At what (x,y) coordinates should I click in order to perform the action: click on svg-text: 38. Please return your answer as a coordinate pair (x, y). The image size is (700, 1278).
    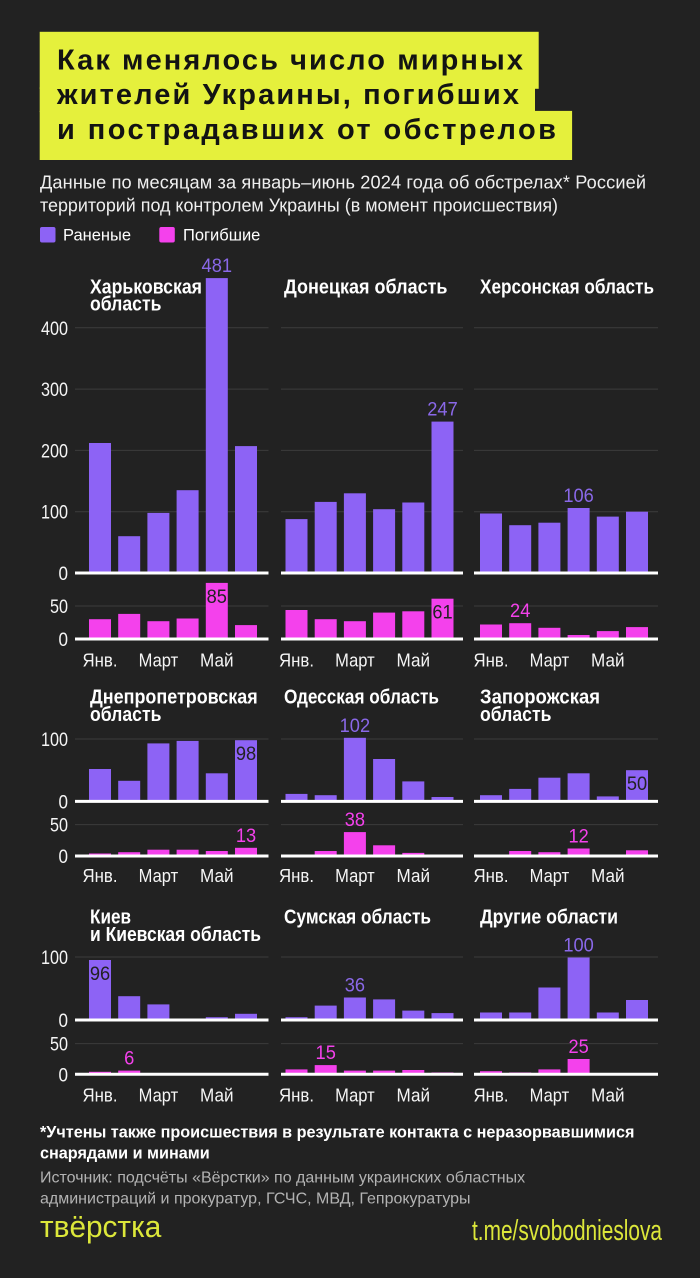
    Looking at the image, I should click on (355, 820).